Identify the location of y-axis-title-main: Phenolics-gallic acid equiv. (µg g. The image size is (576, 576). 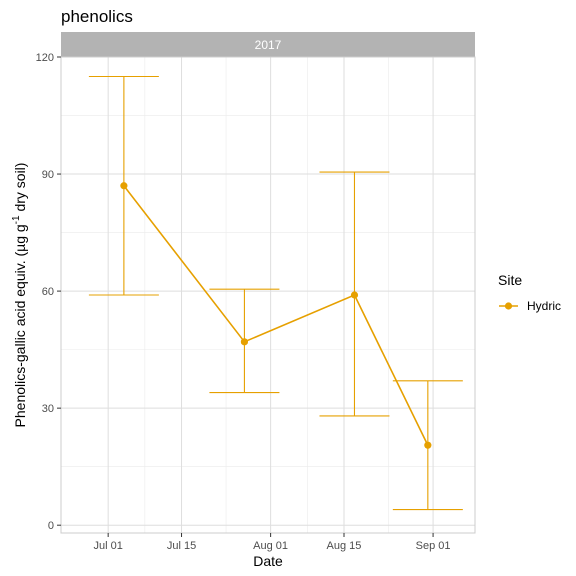
(20, 325).